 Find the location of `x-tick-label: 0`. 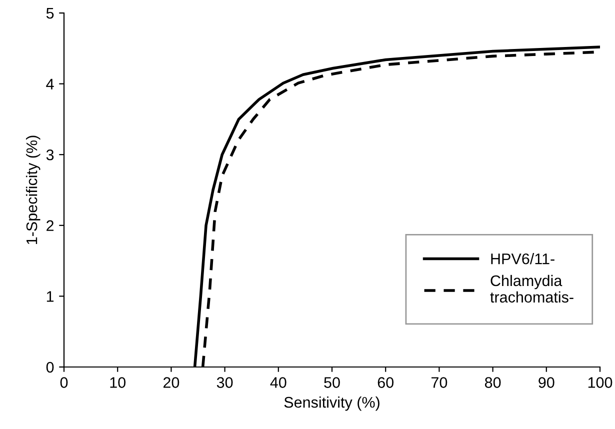

x-tick-label: 0 is located at coordinates (64, 382).